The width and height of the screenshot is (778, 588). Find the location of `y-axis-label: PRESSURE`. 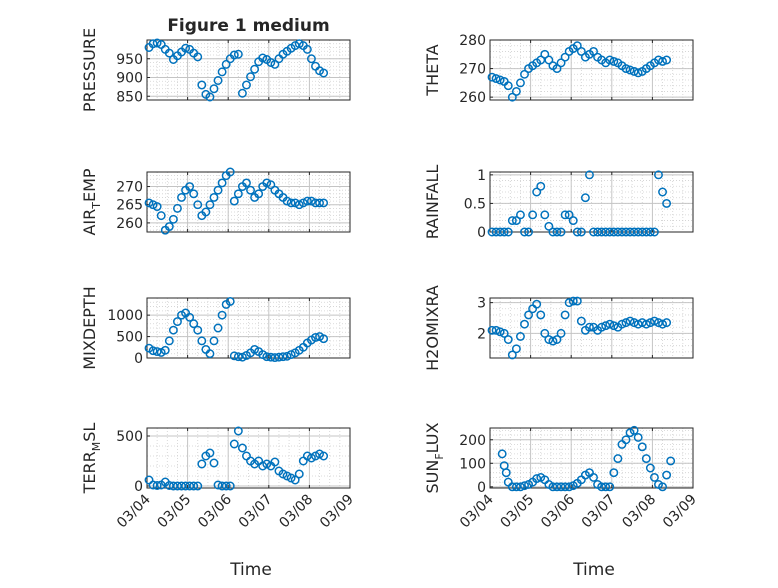

y-axis-label: PRESSURE is located at coordinates (89, 70).